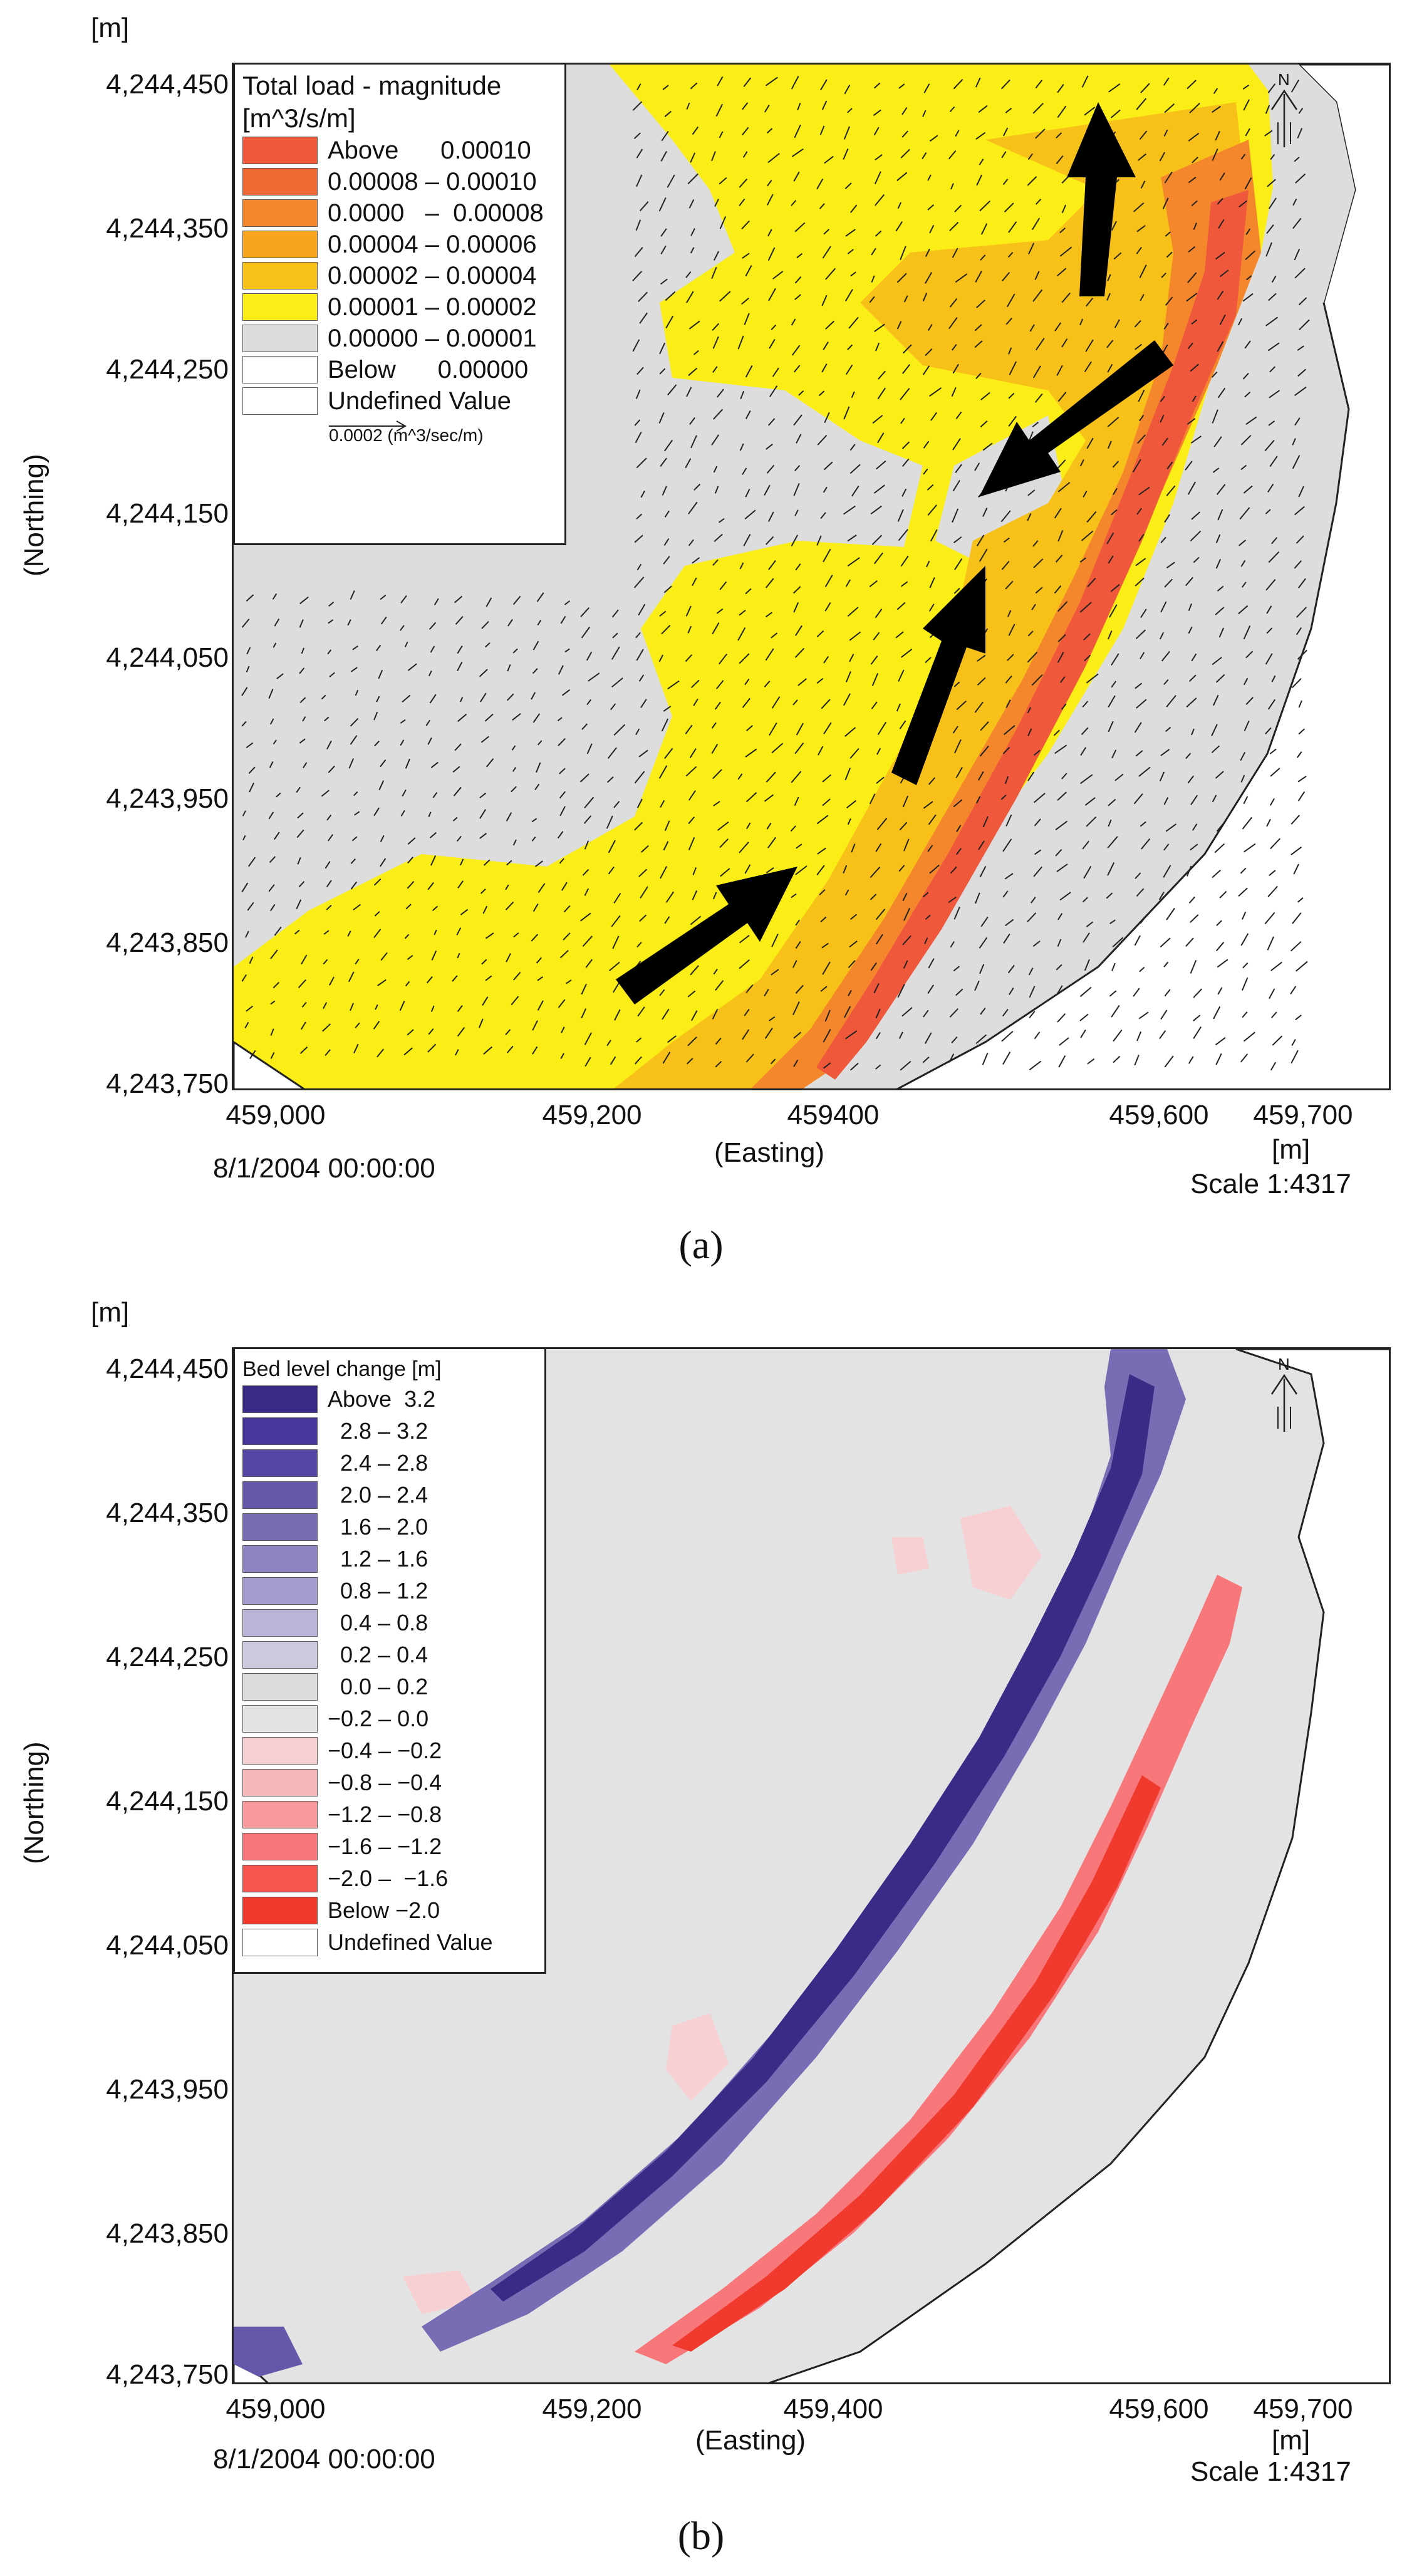 The height and width of the screenshot is (2576, 1402). What do you see at coordinates (110, 28) in the screenshot?
I see `y-unit-label: [m]` at bounding box center [110, 28].